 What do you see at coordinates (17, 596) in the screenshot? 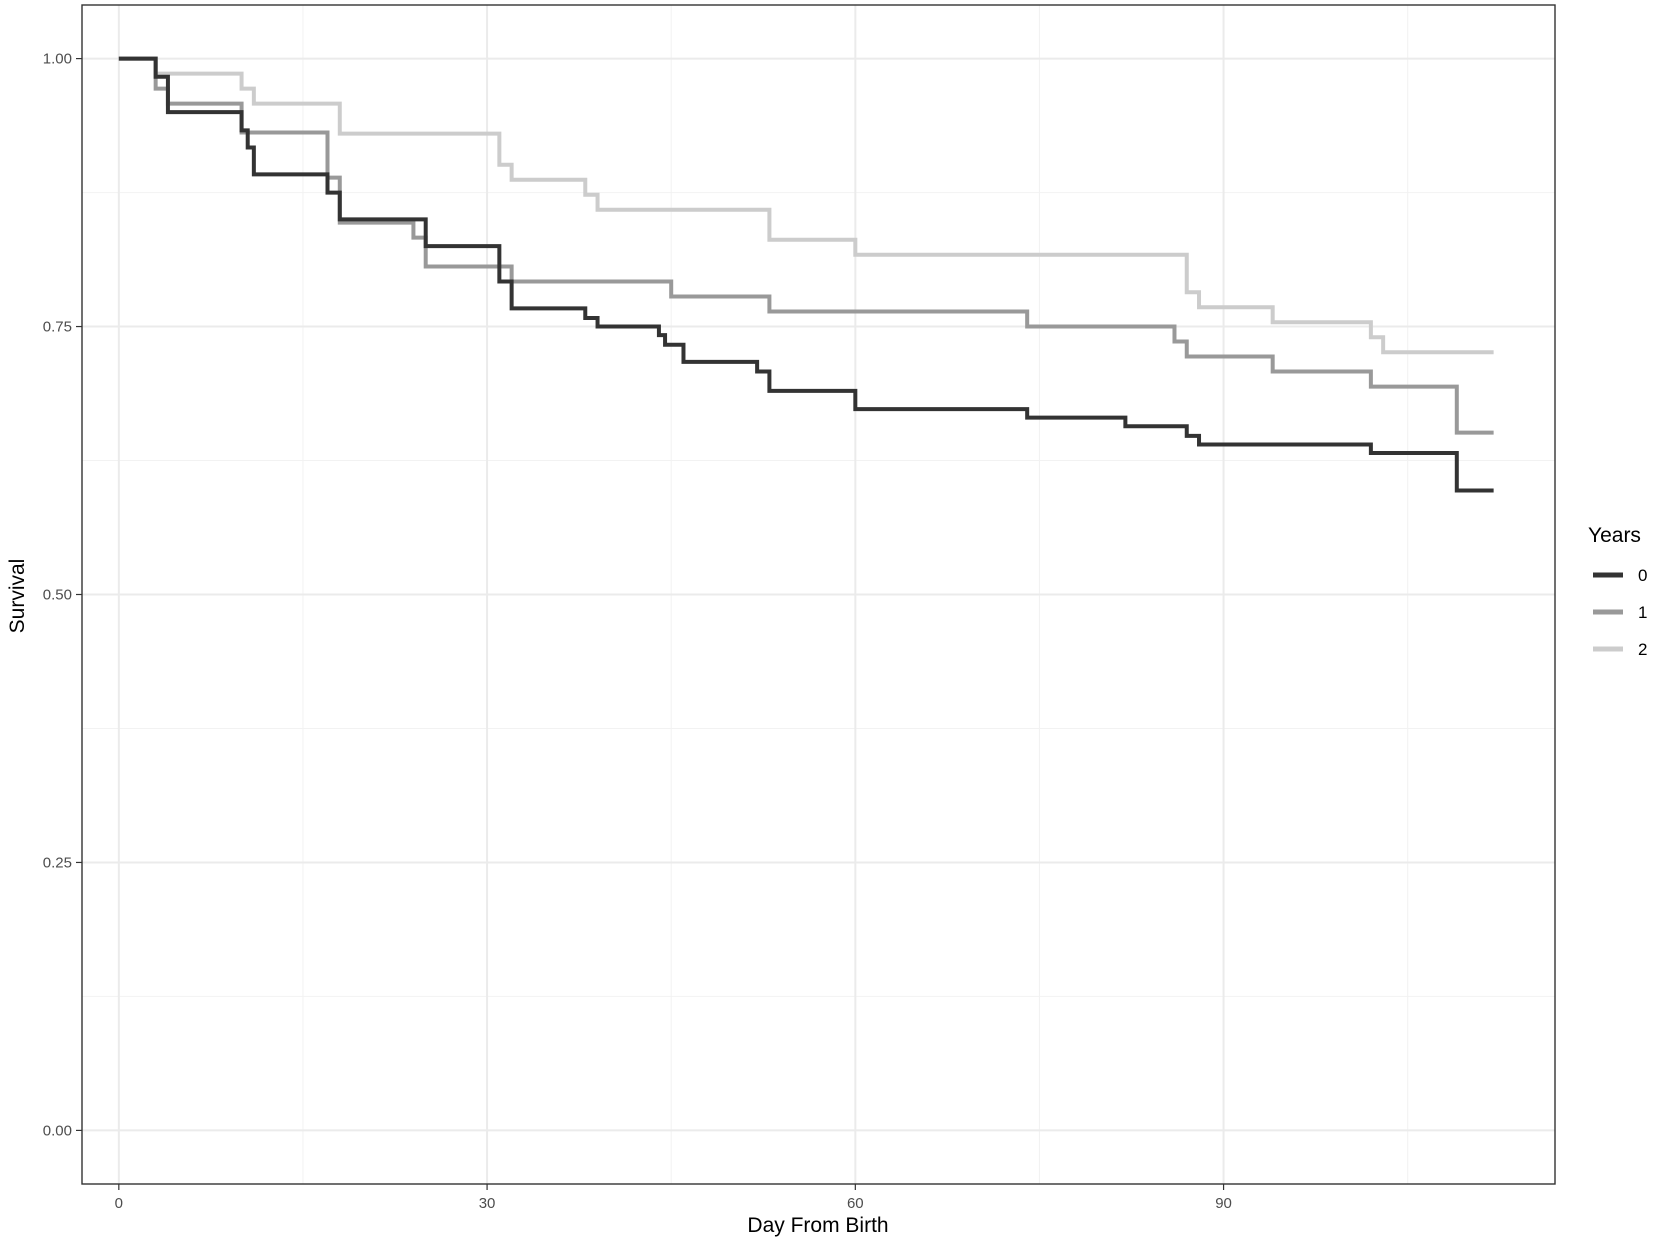
I see `y-axis-title: Survival` at bounding box center [17, 596].